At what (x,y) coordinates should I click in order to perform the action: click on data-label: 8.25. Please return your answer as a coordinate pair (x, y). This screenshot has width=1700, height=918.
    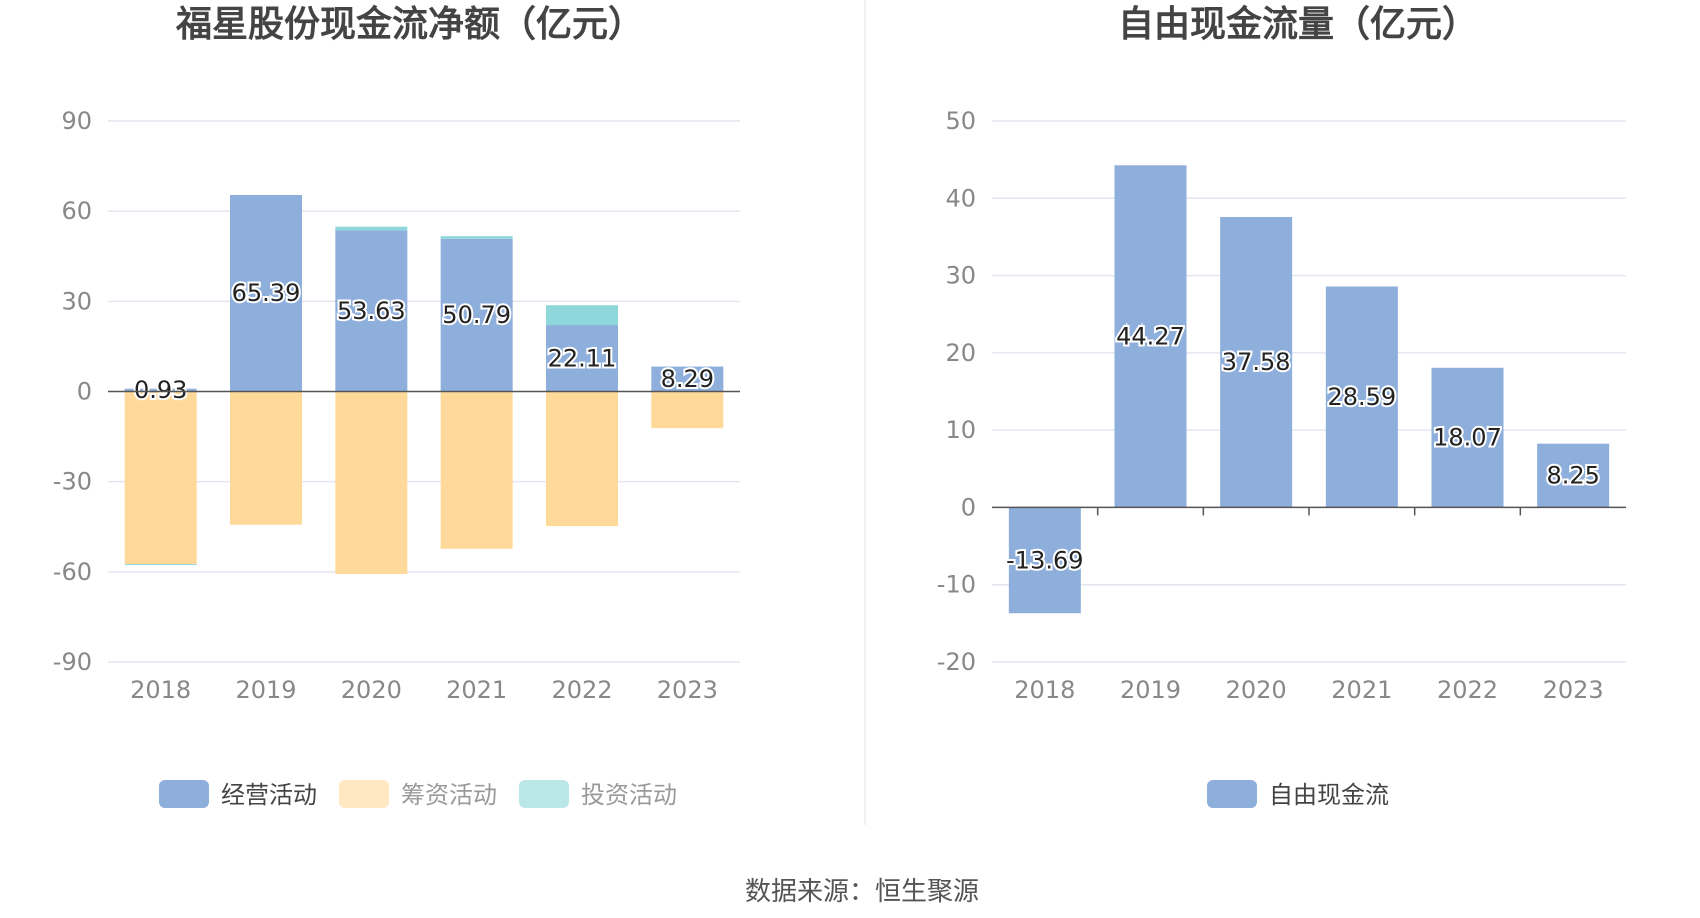
    Looking at the image, I should click on (1572, 476).